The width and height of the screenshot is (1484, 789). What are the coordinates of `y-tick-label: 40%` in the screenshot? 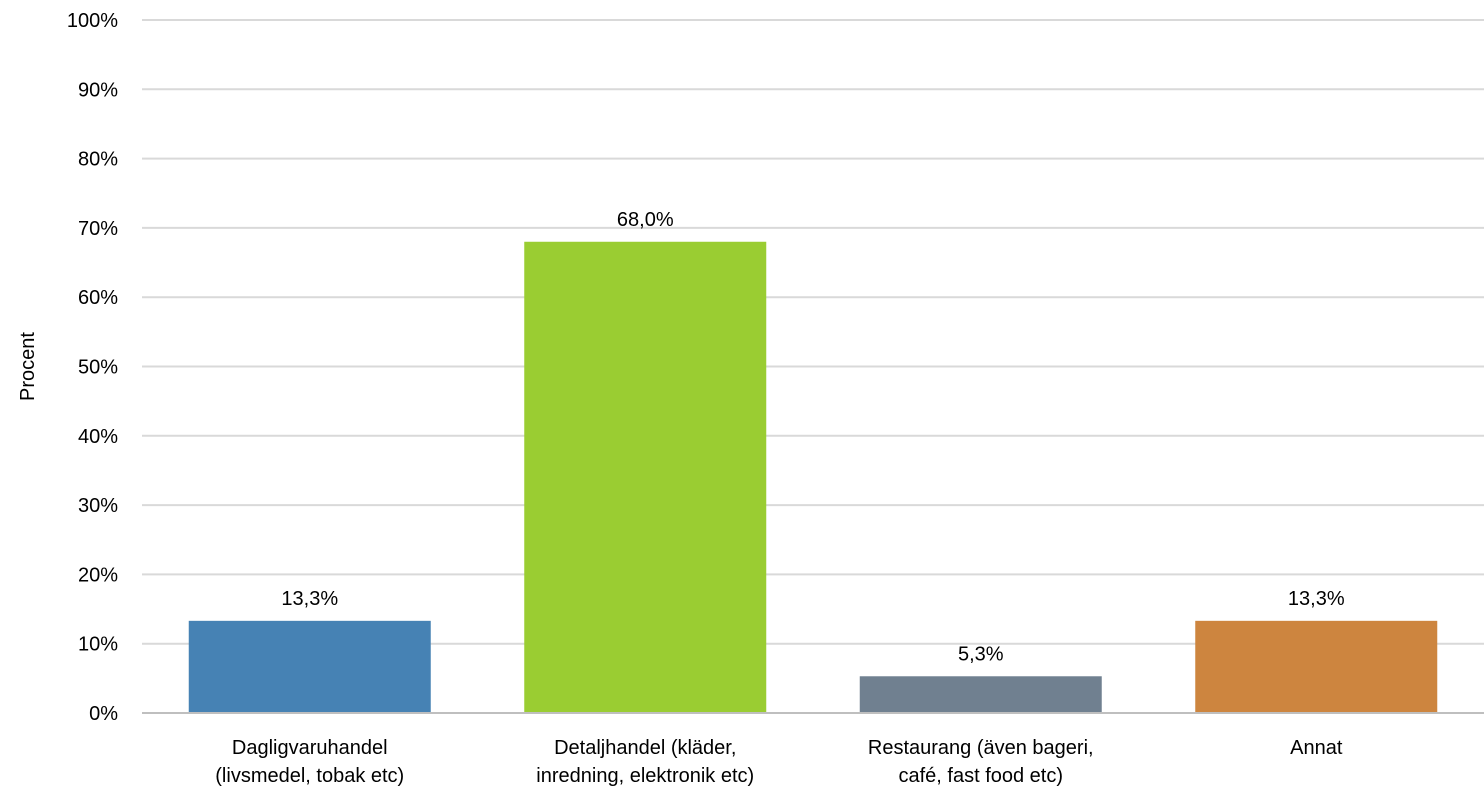 It's located at (98, 437).